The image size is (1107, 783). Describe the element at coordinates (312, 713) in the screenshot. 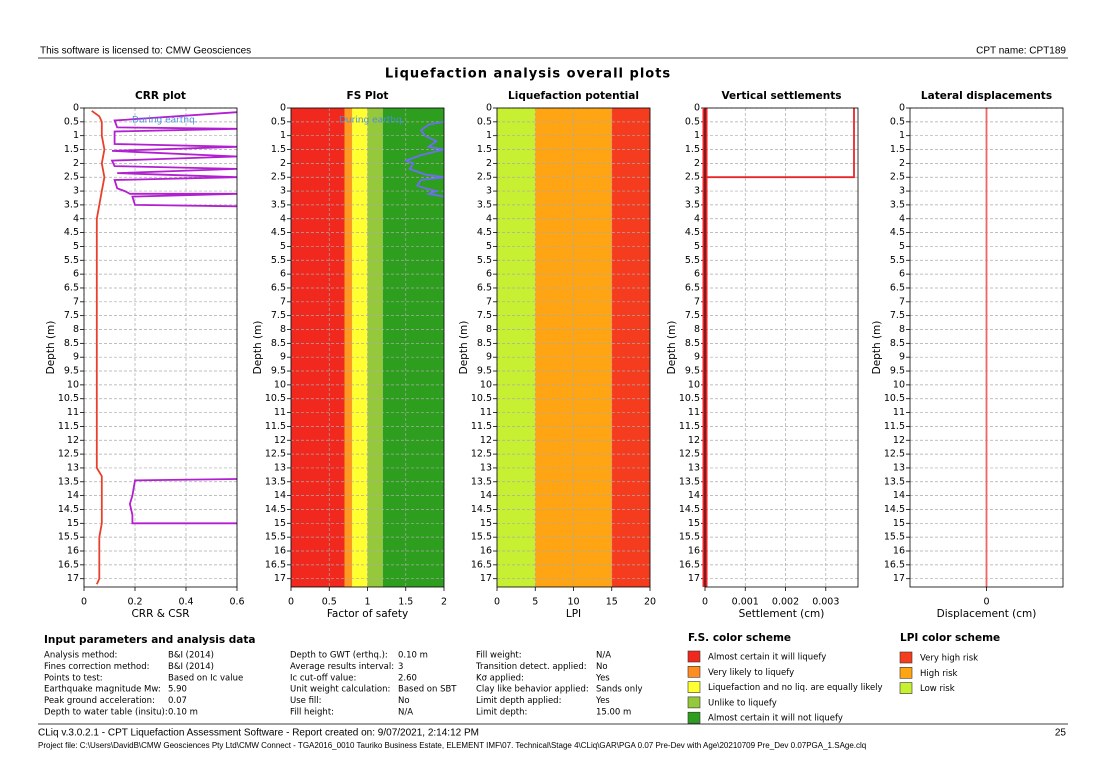

I see `param-label: Fill height:` at that location.